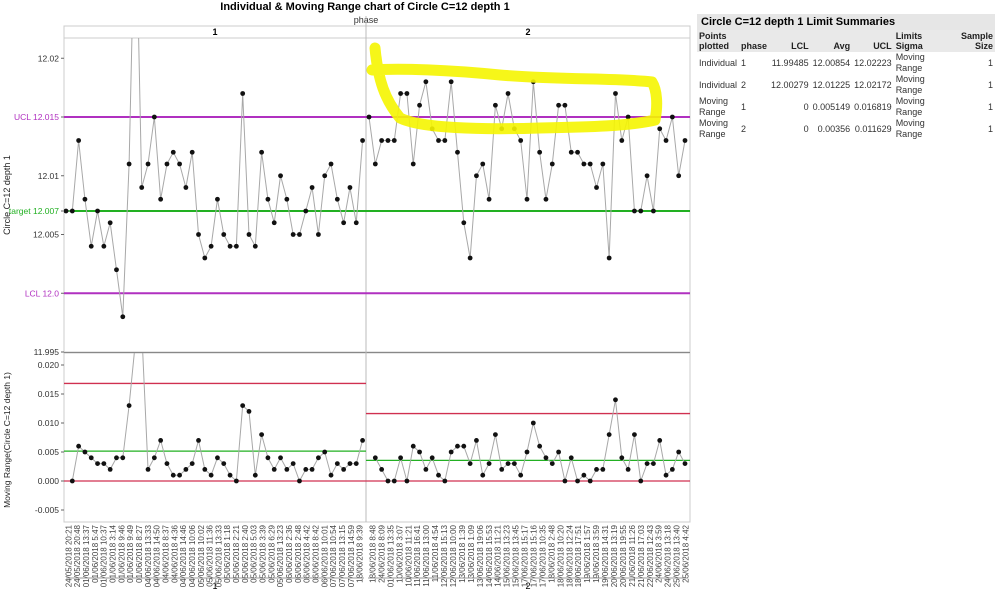 Image resolution: width=999 pixels, height=592 pixels. I want to click on x-tick-label: 07/06/2018 10:54, so click(333, 555).